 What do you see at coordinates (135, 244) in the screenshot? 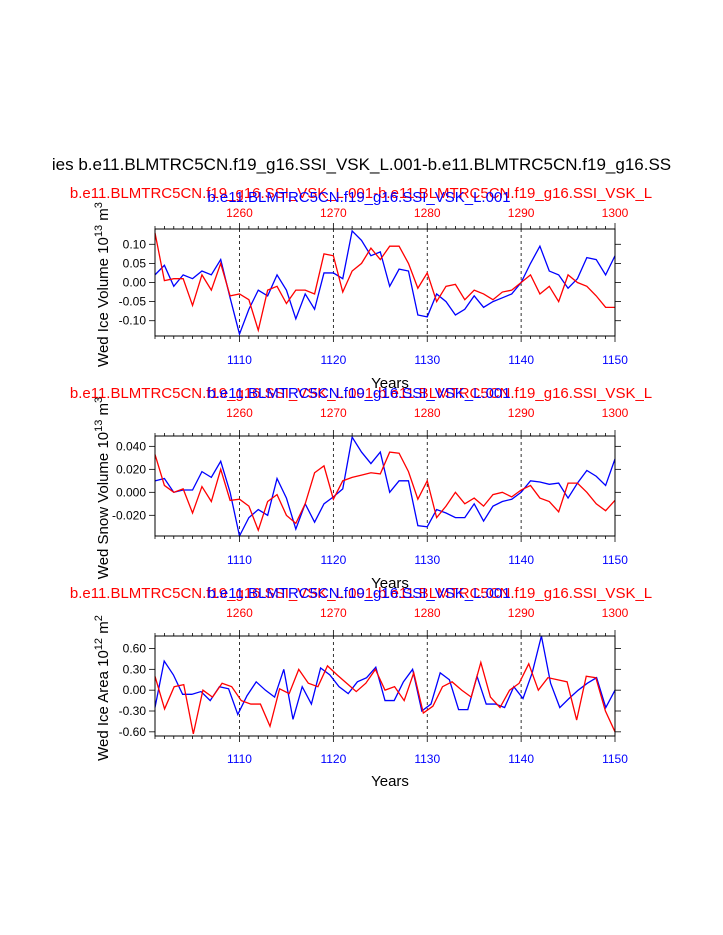
I see `y-tick-label: 0.10` at bounding box center [135, 244].